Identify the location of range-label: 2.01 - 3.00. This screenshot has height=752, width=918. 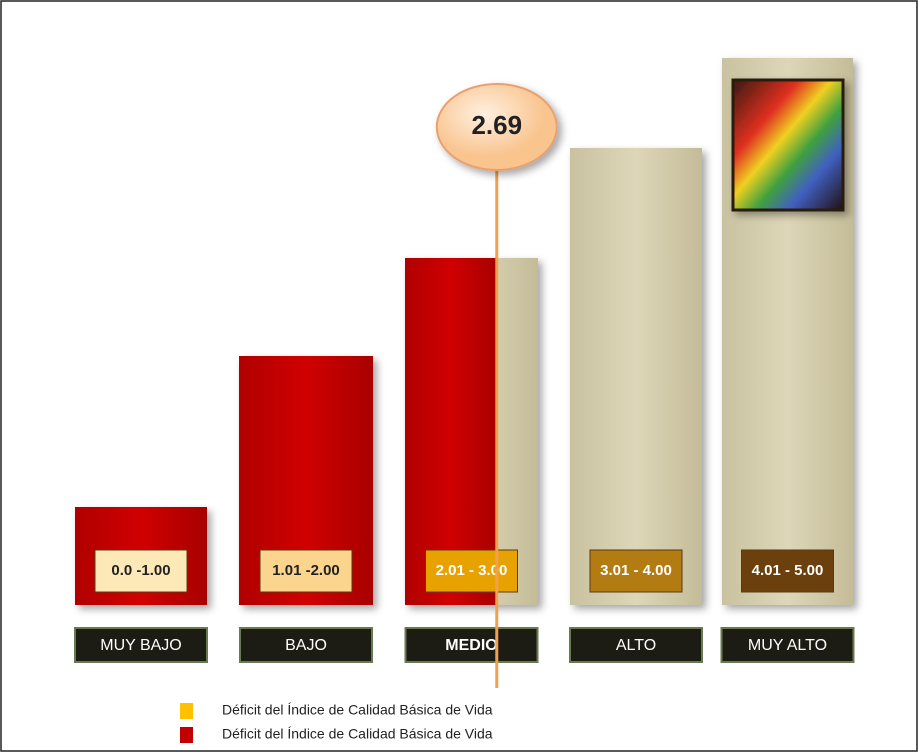
(472, 570).